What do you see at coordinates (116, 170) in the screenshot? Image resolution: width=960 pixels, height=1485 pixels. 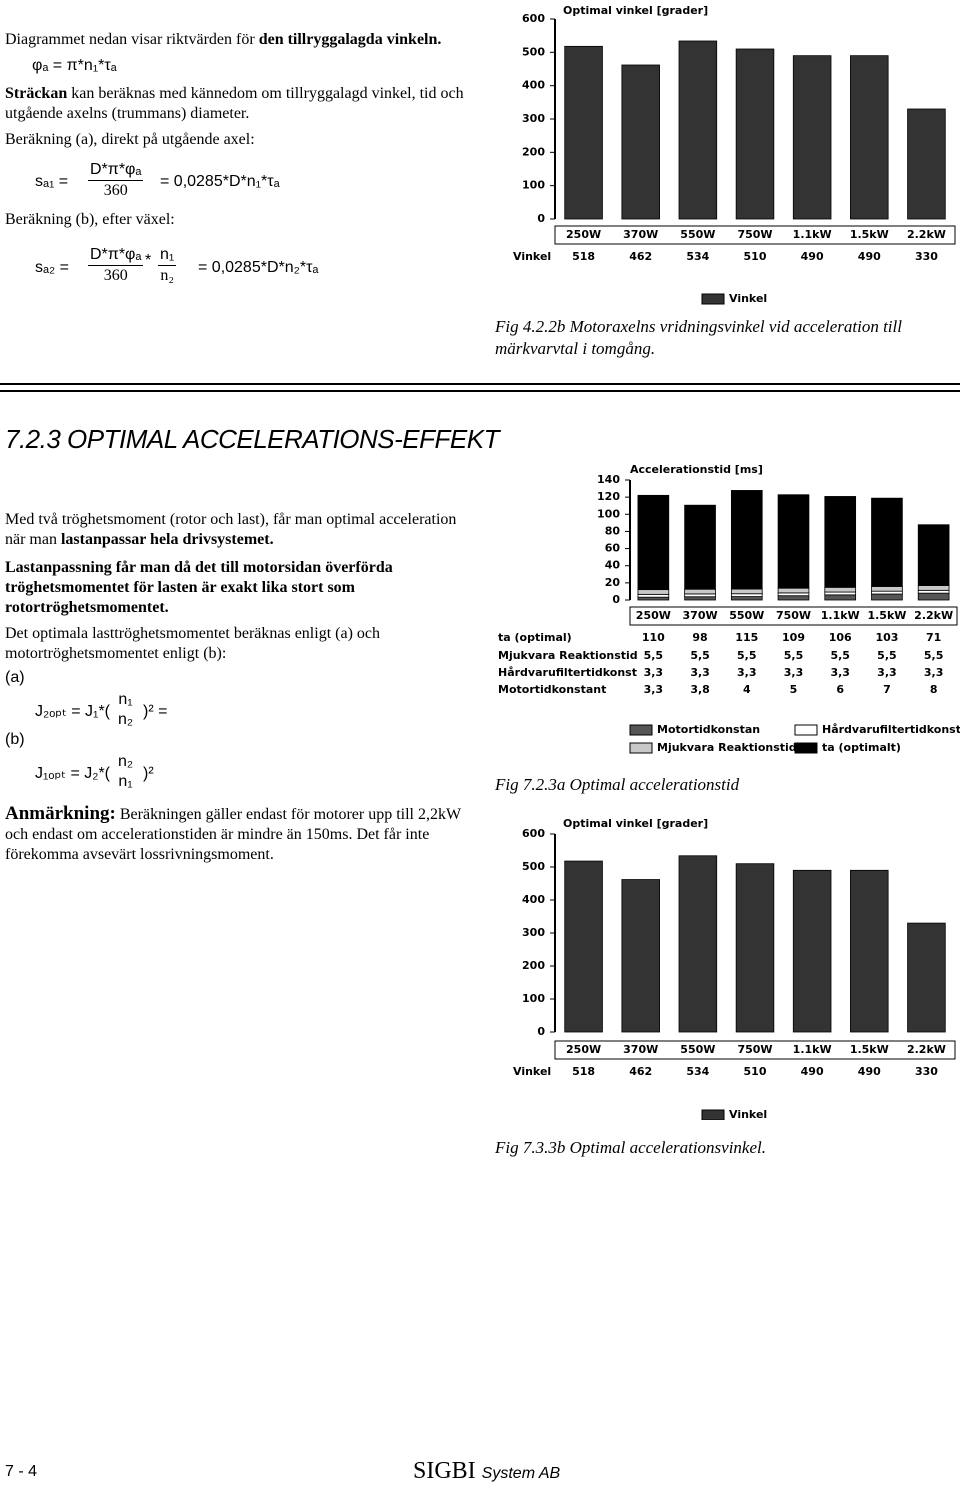 I see `numerator: D*π*φₐ` at bounding box center [116, 170].